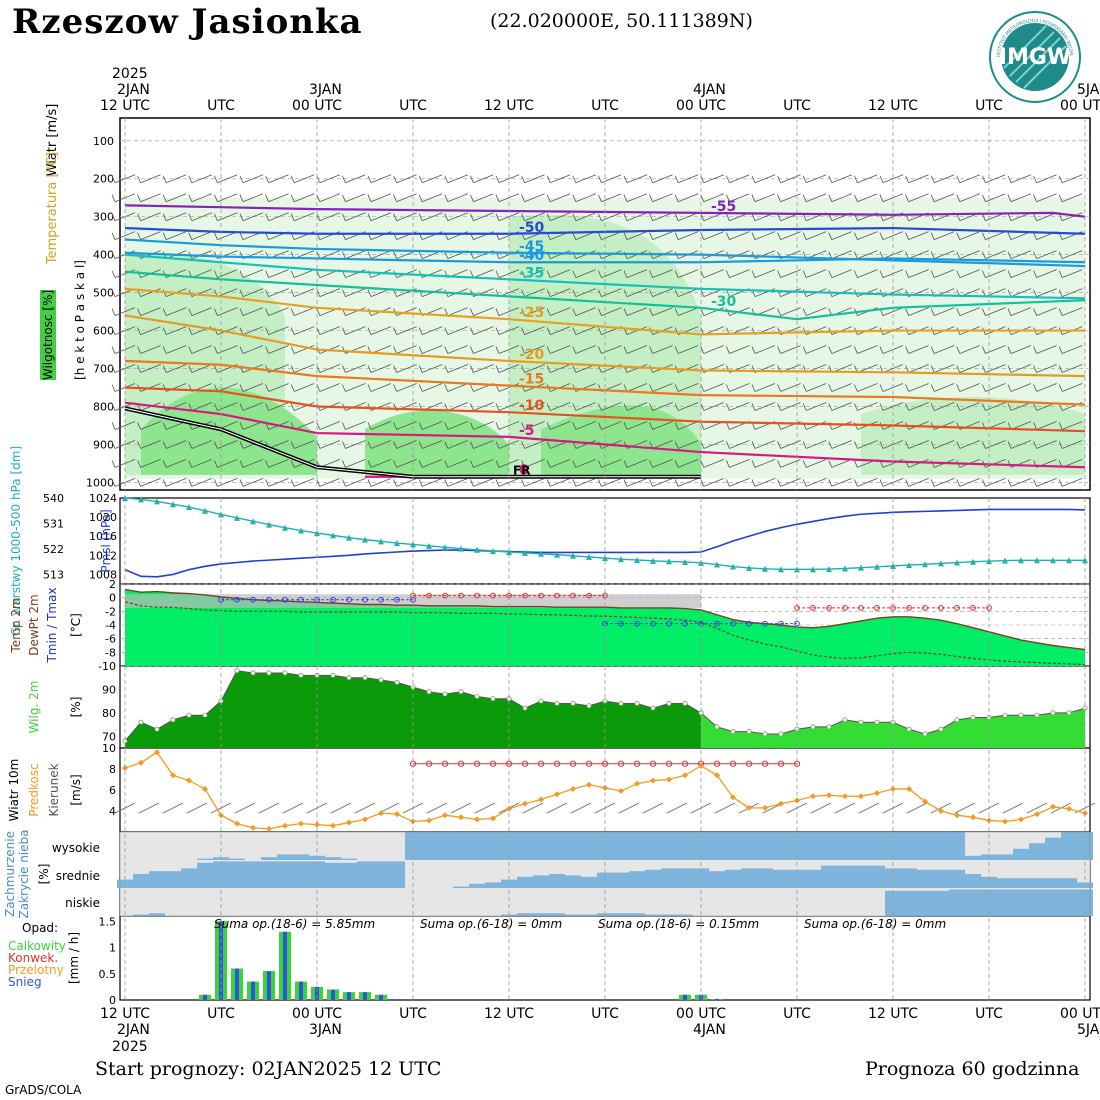  I want to click on wind10m-barb, so click(365, 808).